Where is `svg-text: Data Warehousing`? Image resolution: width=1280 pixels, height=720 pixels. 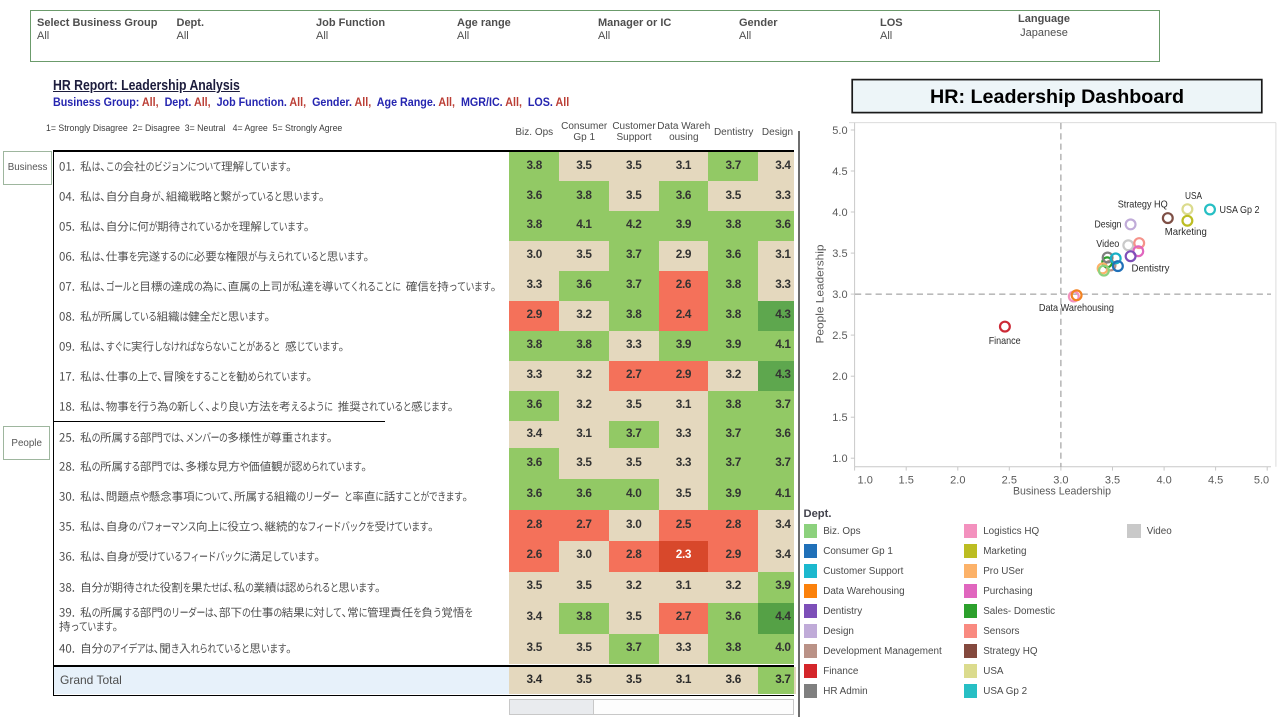 svg-text: Data Warehousing is located at coordinates (1076, 308).